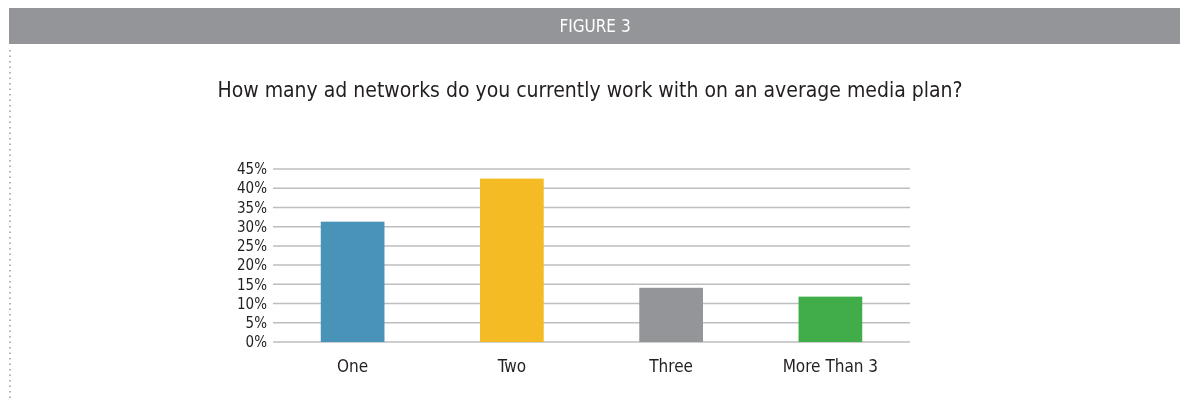  Describe the element at coordinates (252, 169) in the screenshot. I see `y-tick-label: 45%` at that location.